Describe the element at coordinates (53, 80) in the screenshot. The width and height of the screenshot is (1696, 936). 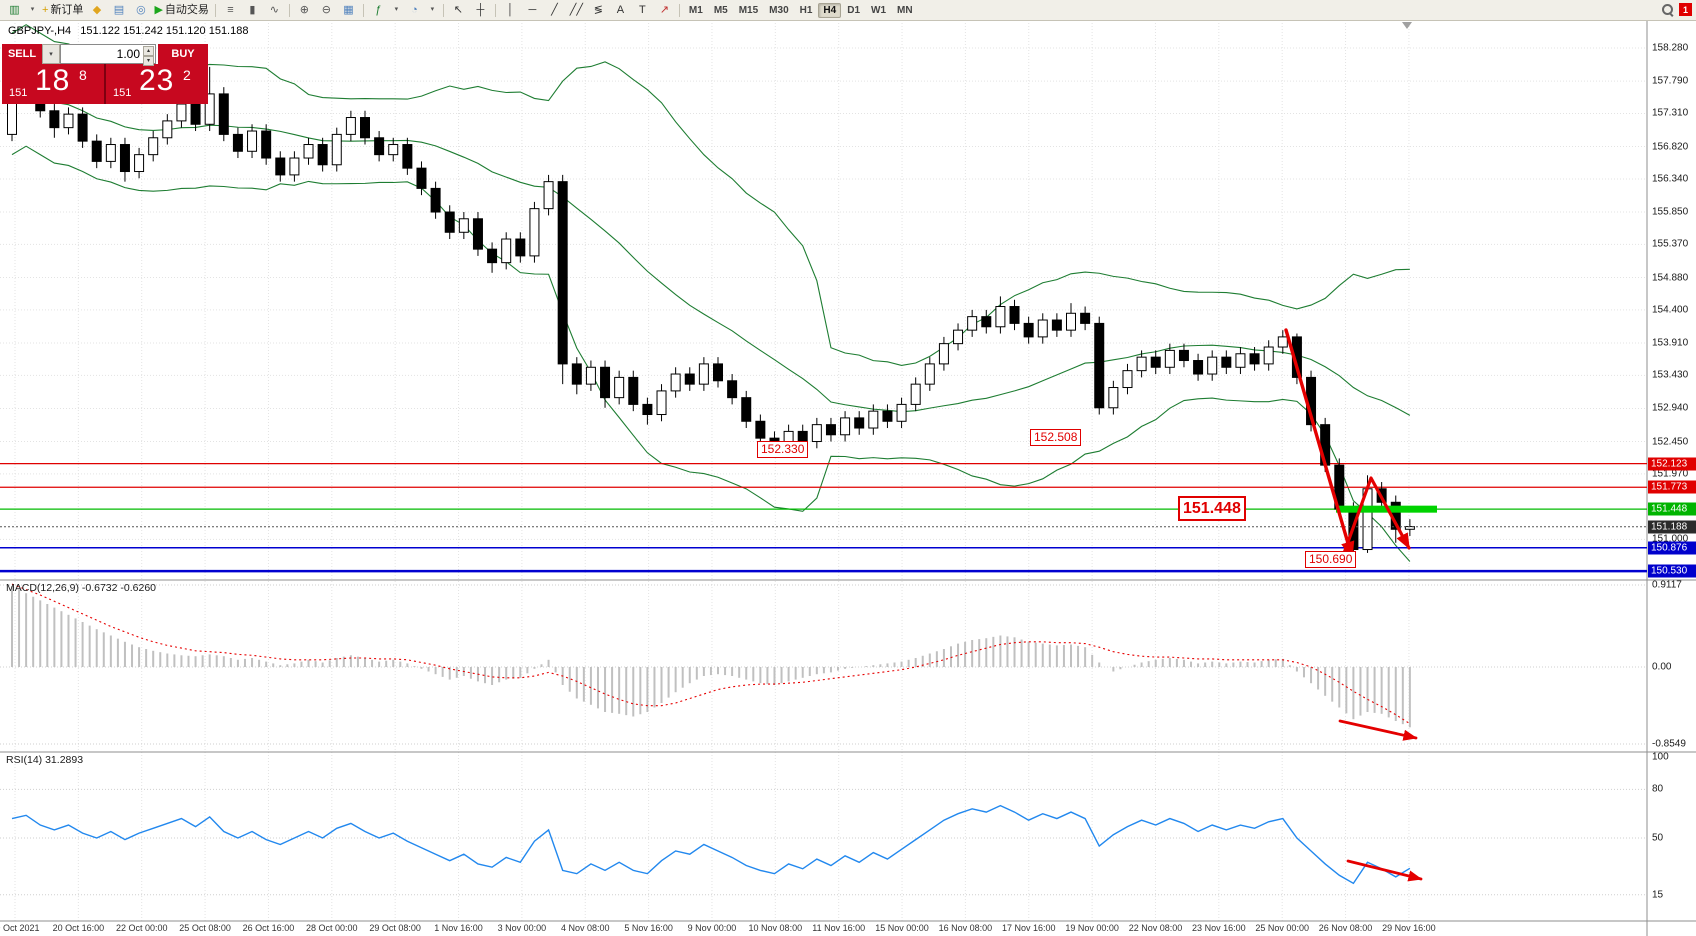
I see `sell-price-main: 18` at that location.